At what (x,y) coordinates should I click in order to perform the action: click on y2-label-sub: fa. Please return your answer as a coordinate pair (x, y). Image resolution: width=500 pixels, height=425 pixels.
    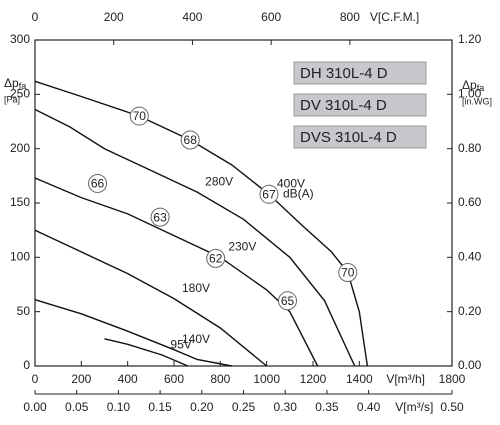
    Looking at the image, I should click on (481, 88).